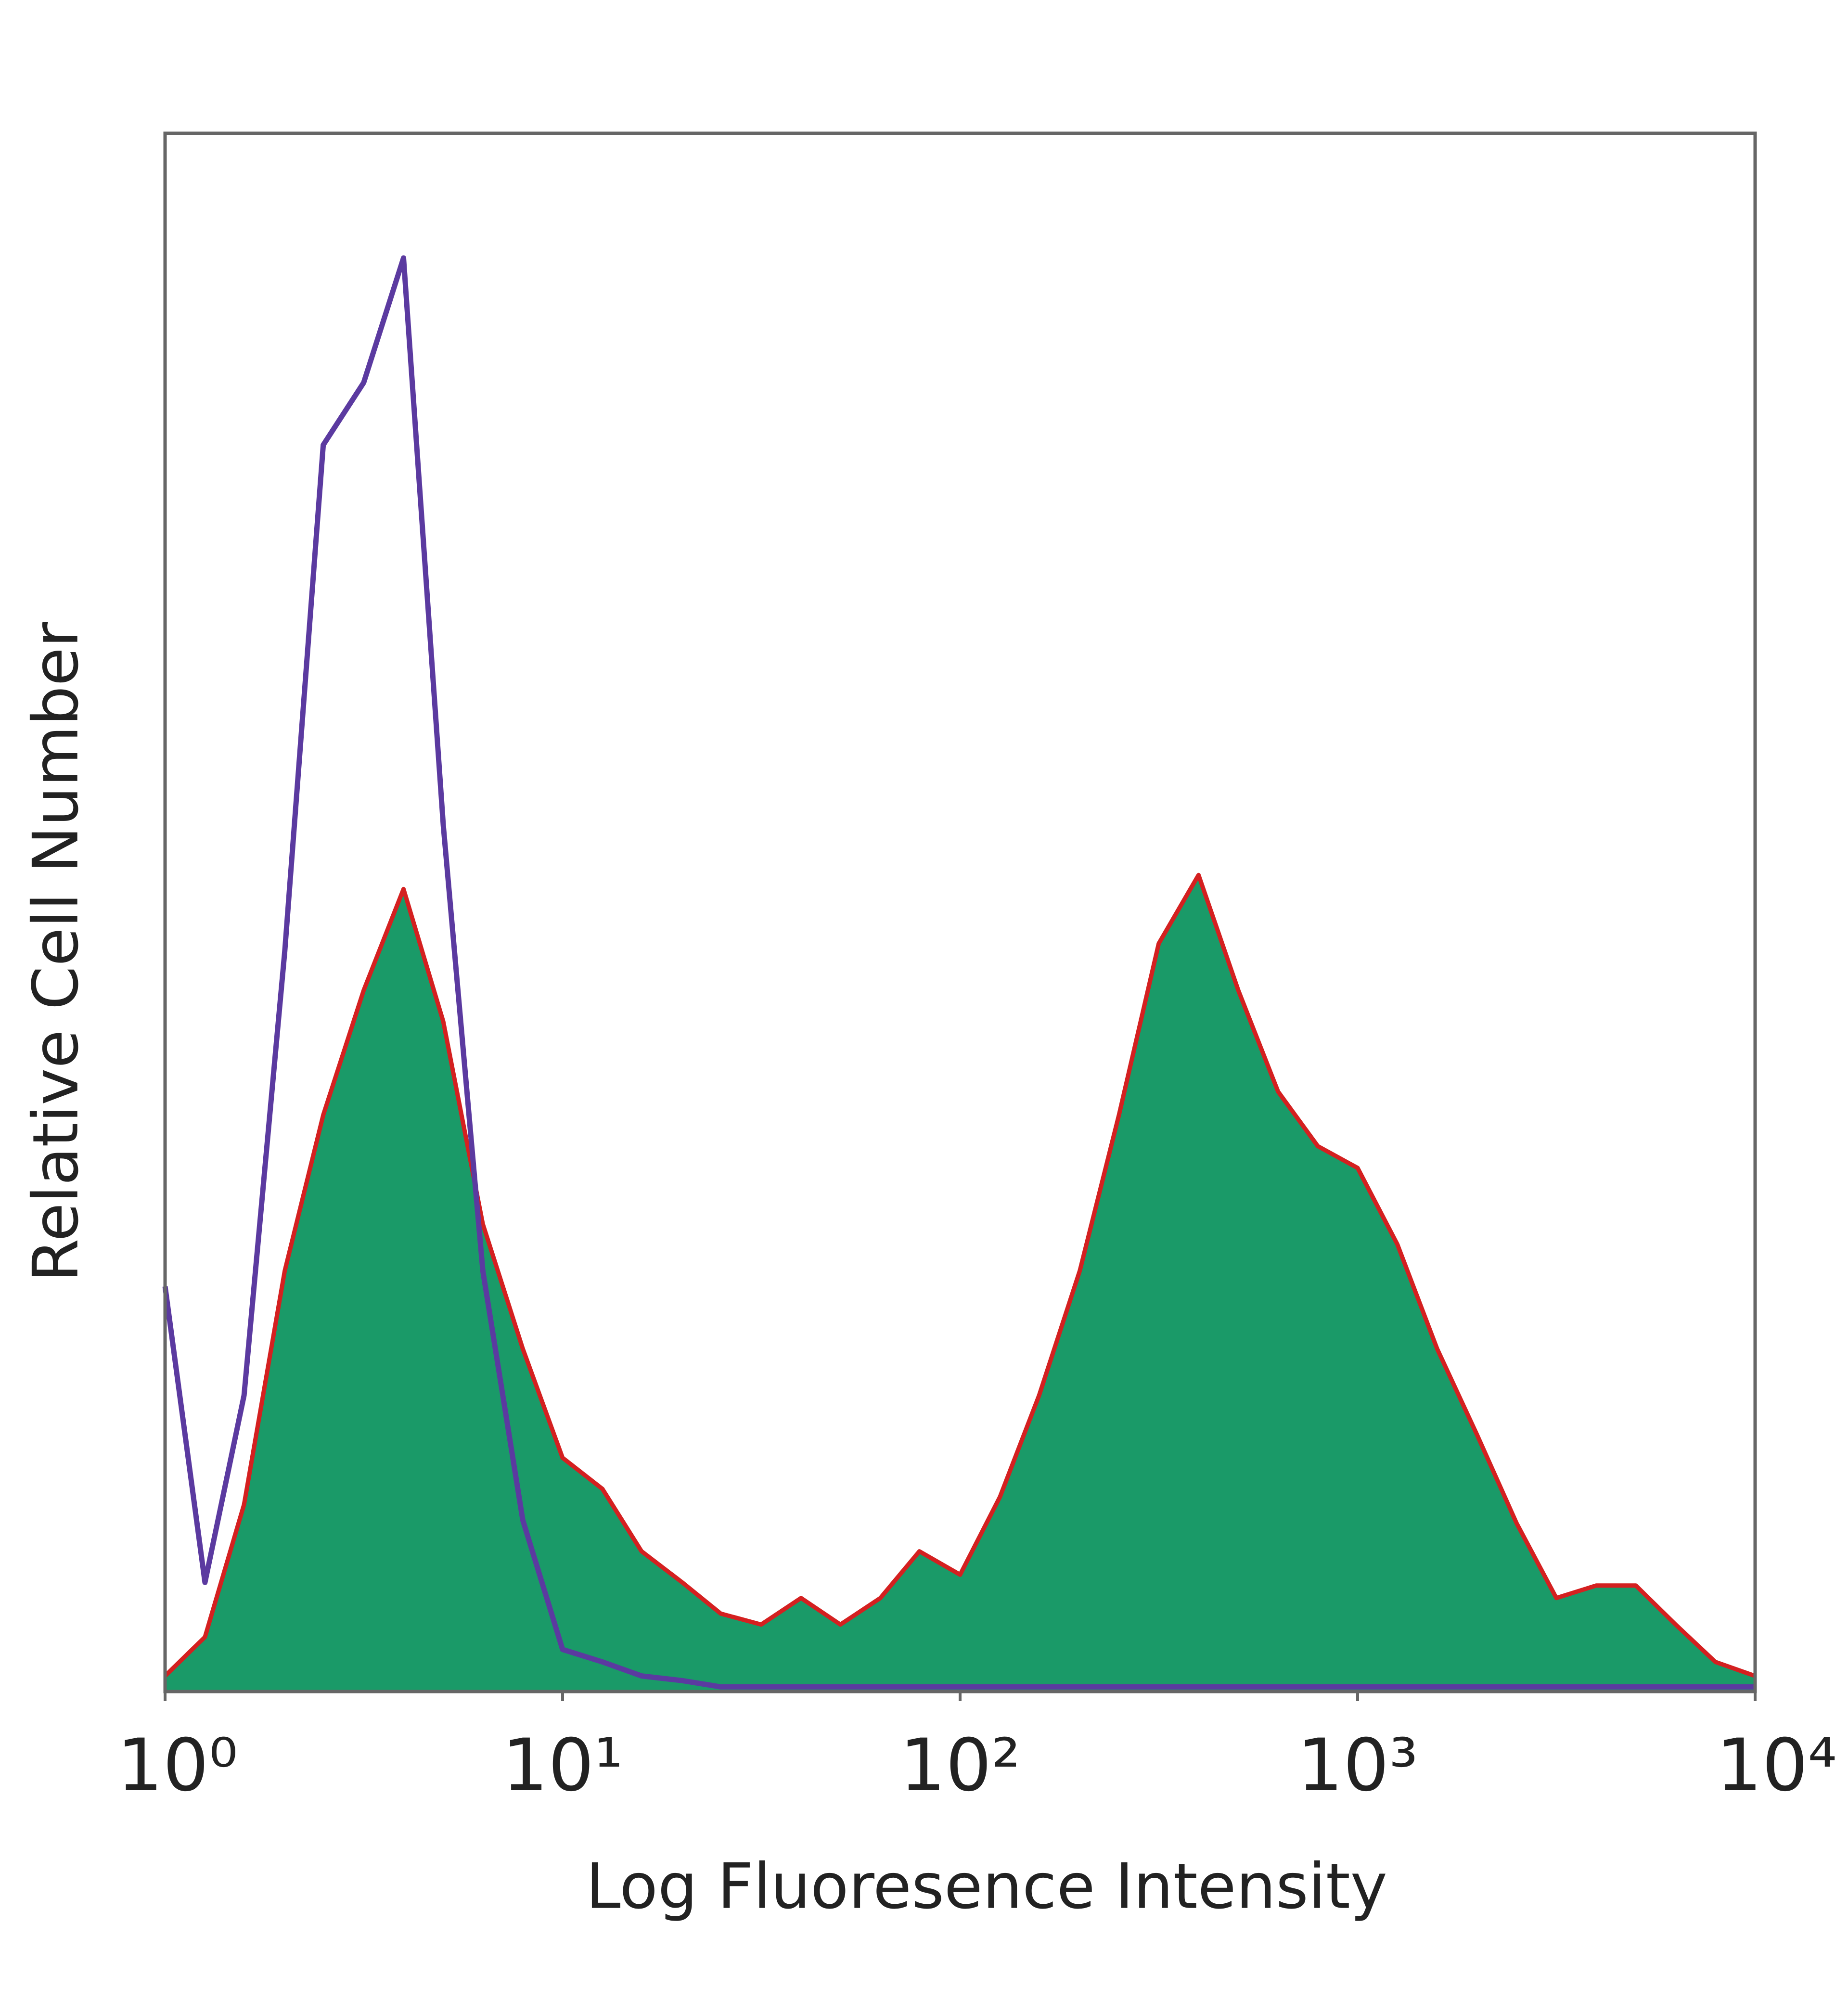  I want to click on x-tick-label: 10³, so click(1357, 1766).